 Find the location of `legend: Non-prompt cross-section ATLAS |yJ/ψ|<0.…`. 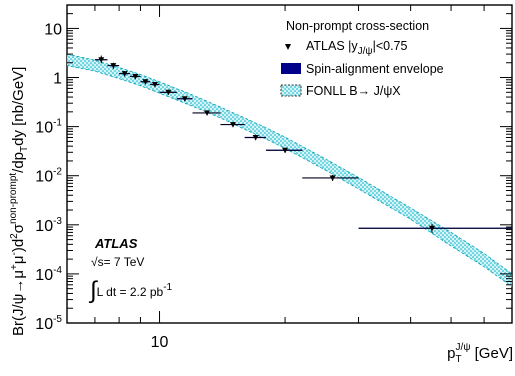

legend: Non-prompt cross-section ATLAS |yJ/ψ|<0.… is located at coordinates (362, 58).